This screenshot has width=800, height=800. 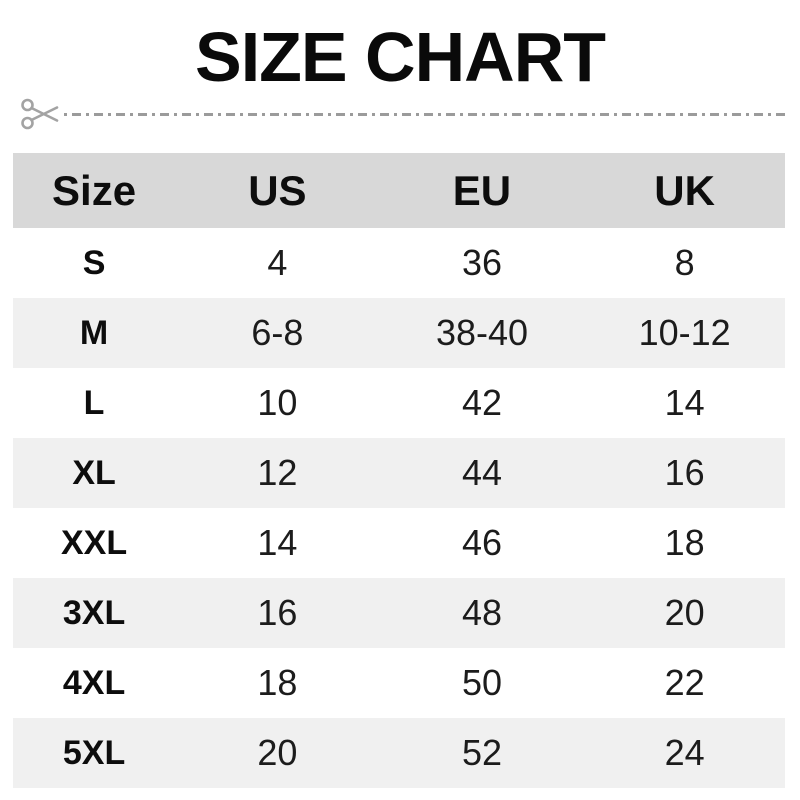 What do you see at coordinates (94, 612) in the screenshot?
I see `size-cell: 3XL` at bounding box center [94, 612].